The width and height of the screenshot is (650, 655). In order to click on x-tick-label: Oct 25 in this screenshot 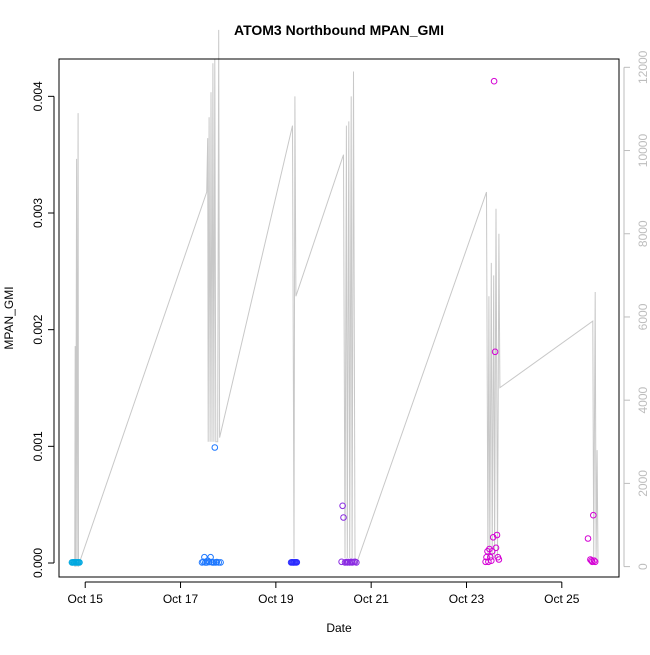, I will do `click(562, 599)`.